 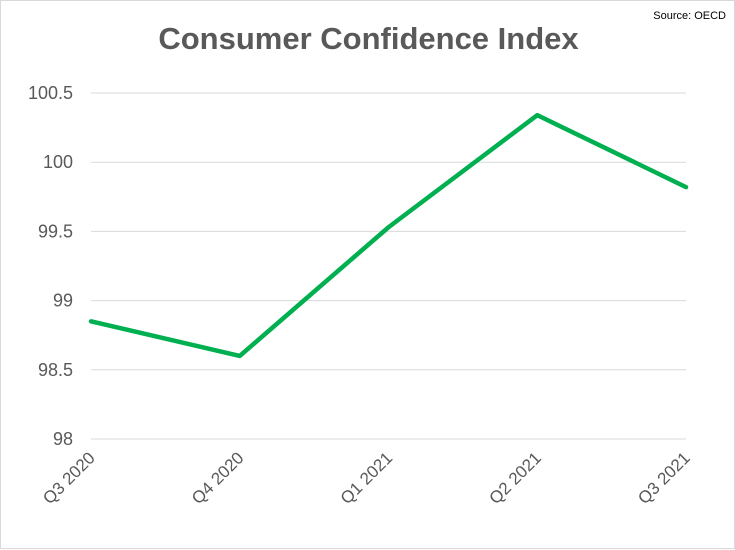 I want to click on x-tick-label: Q1 2021, so click(x=367, y=478).